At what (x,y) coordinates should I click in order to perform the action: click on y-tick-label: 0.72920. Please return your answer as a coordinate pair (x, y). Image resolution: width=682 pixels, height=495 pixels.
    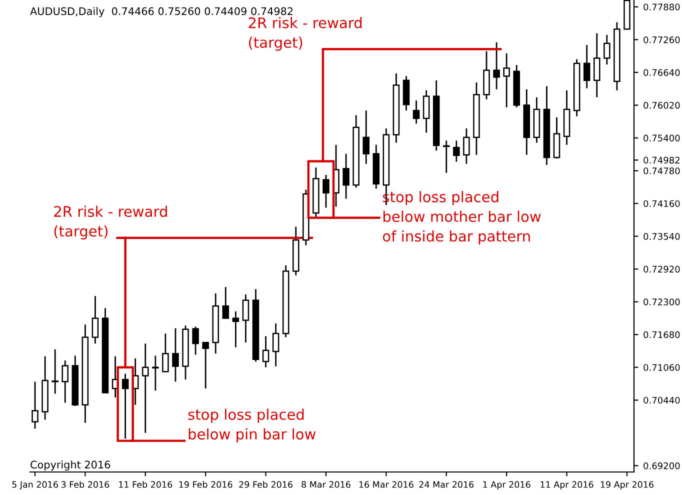
    Looking at the image, I should click on (662, 269).